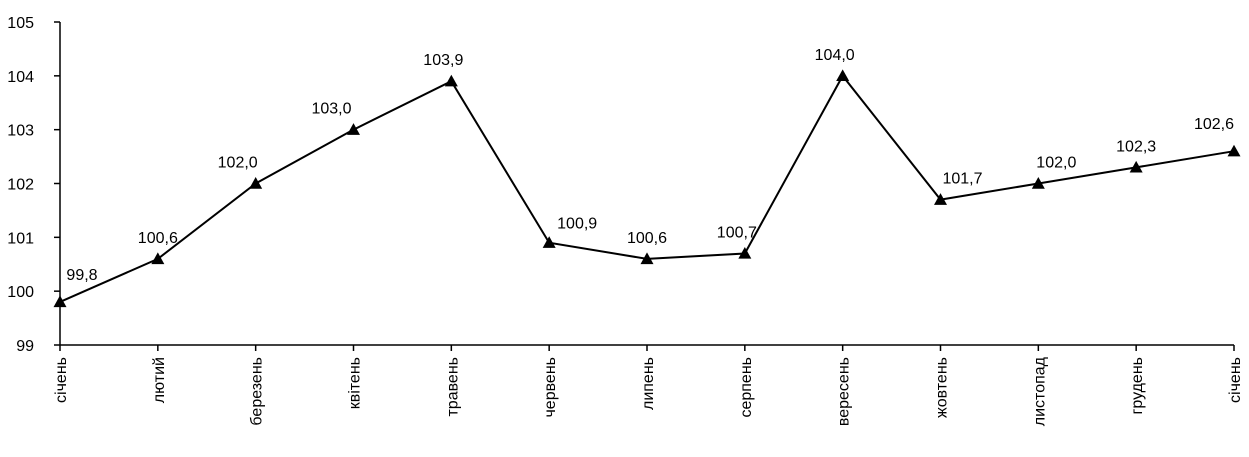 Image resolution: width=1249 pixels, height=457 pixels. I want to click on y-tick-label: 105, so click(20, 23).